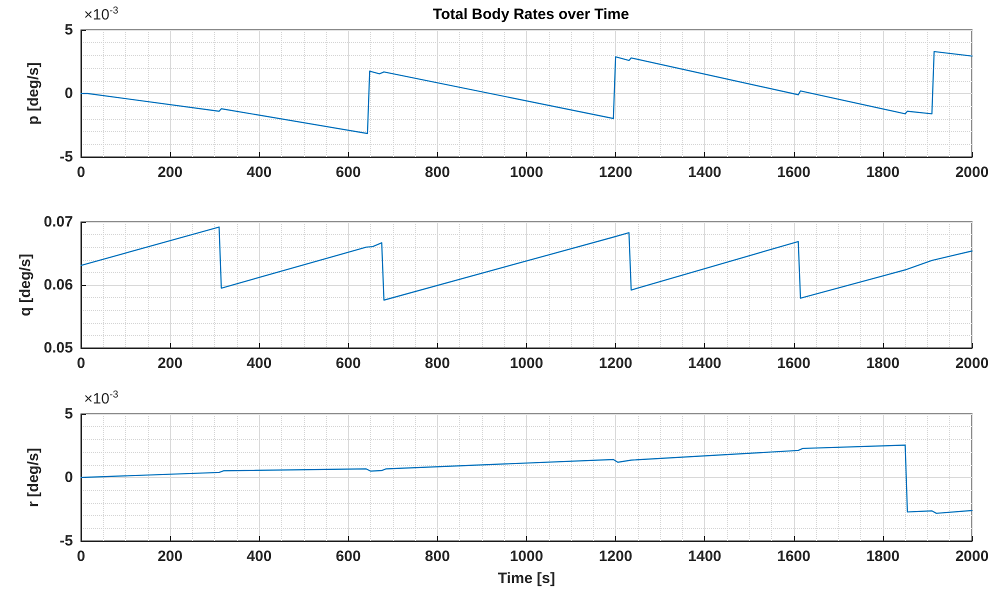  I want to click on y-axis-title: p [deg/s], so click(33, 93).